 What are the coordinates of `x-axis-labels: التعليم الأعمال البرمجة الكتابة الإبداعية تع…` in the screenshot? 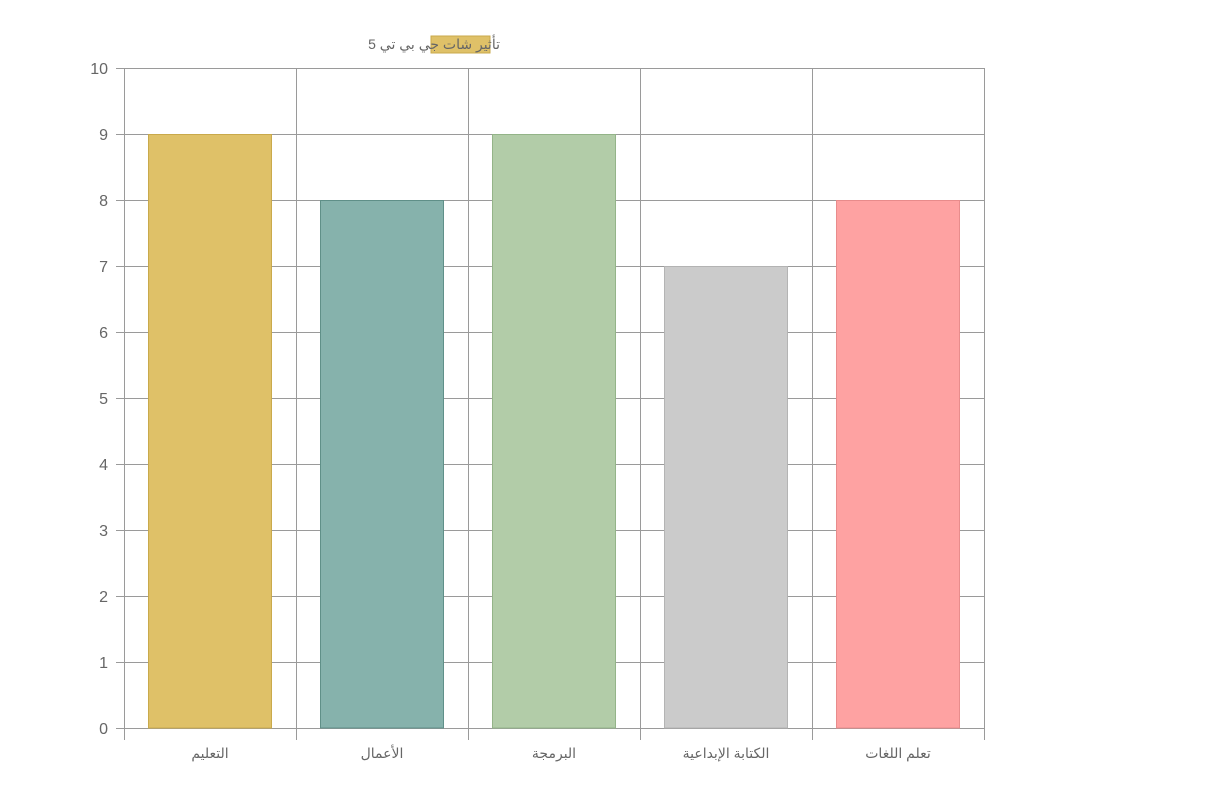 It's located at (560, 753).